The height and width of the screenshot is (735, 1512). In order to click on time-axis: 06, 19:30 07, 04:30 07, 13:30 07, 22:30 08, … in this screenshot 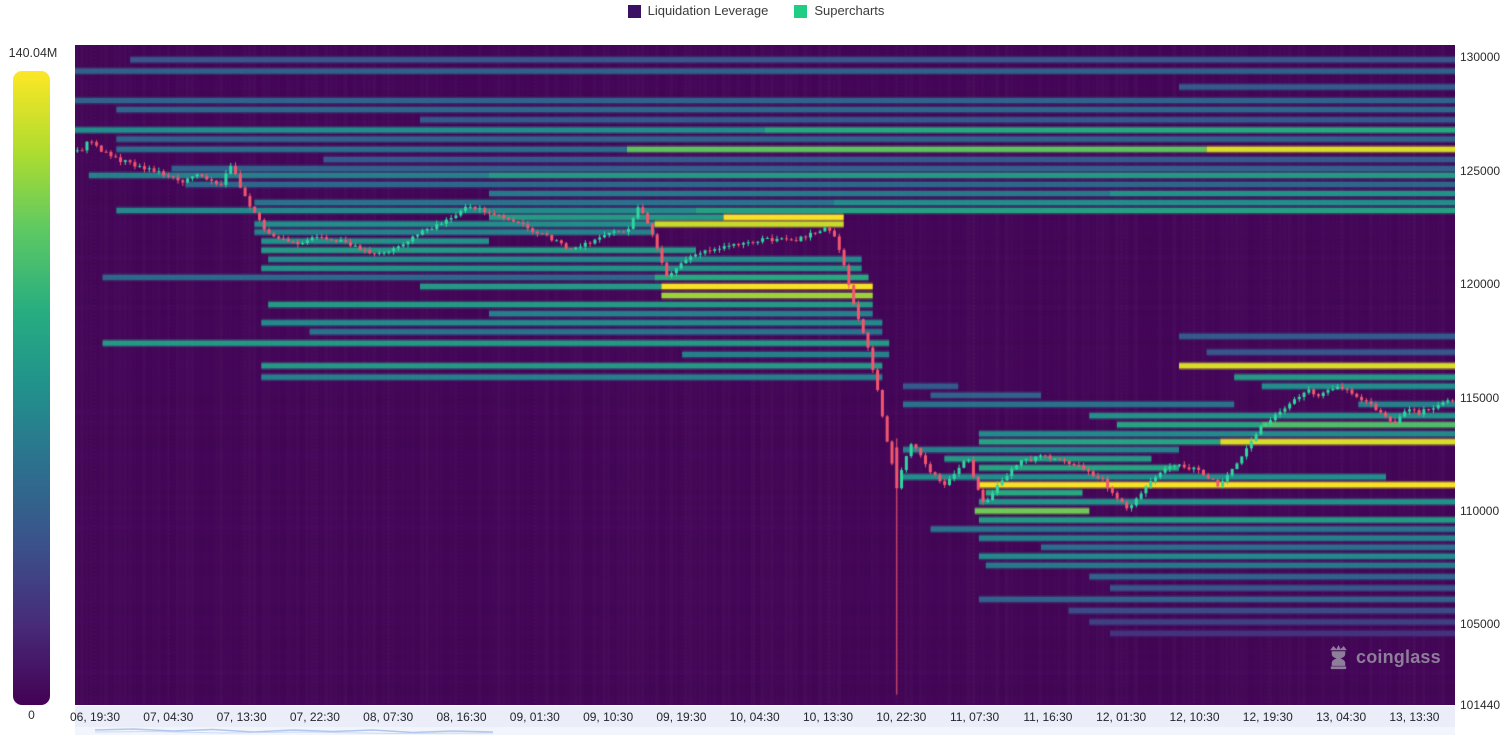, I will do `click(756, 717)`.